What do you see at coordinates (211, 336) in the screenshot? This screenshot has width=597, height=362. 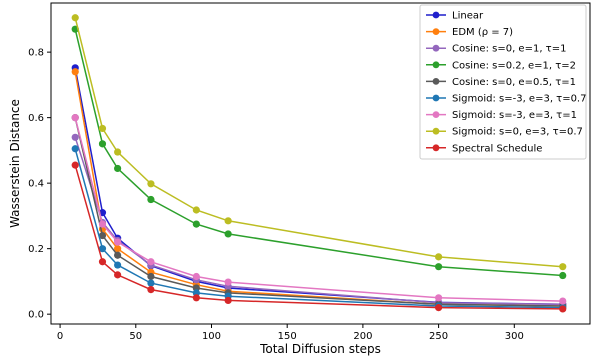 I see `x-tick-label: 100` at bounding box center [211, 336].